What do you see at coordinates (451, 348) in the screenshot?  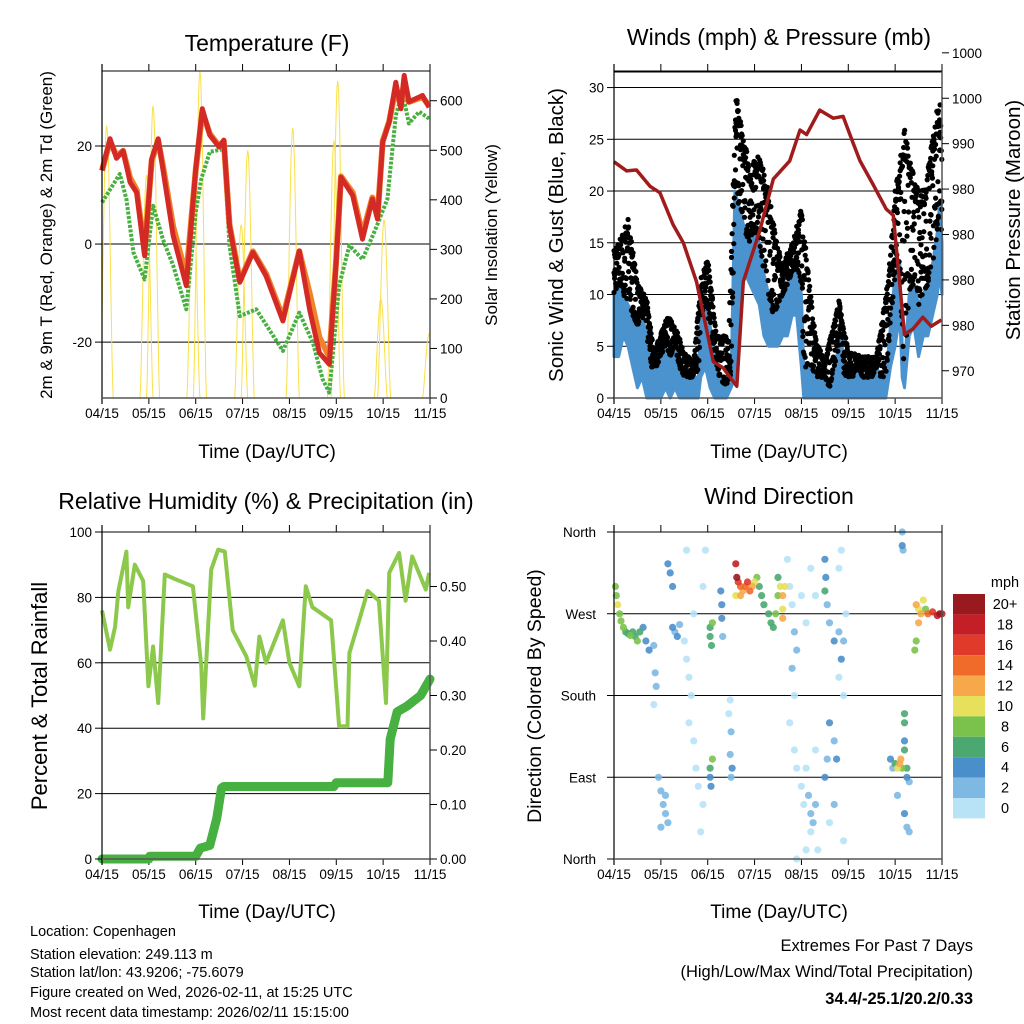 I see `y-tick-right-label: 100` at bounding box center [451, 348].